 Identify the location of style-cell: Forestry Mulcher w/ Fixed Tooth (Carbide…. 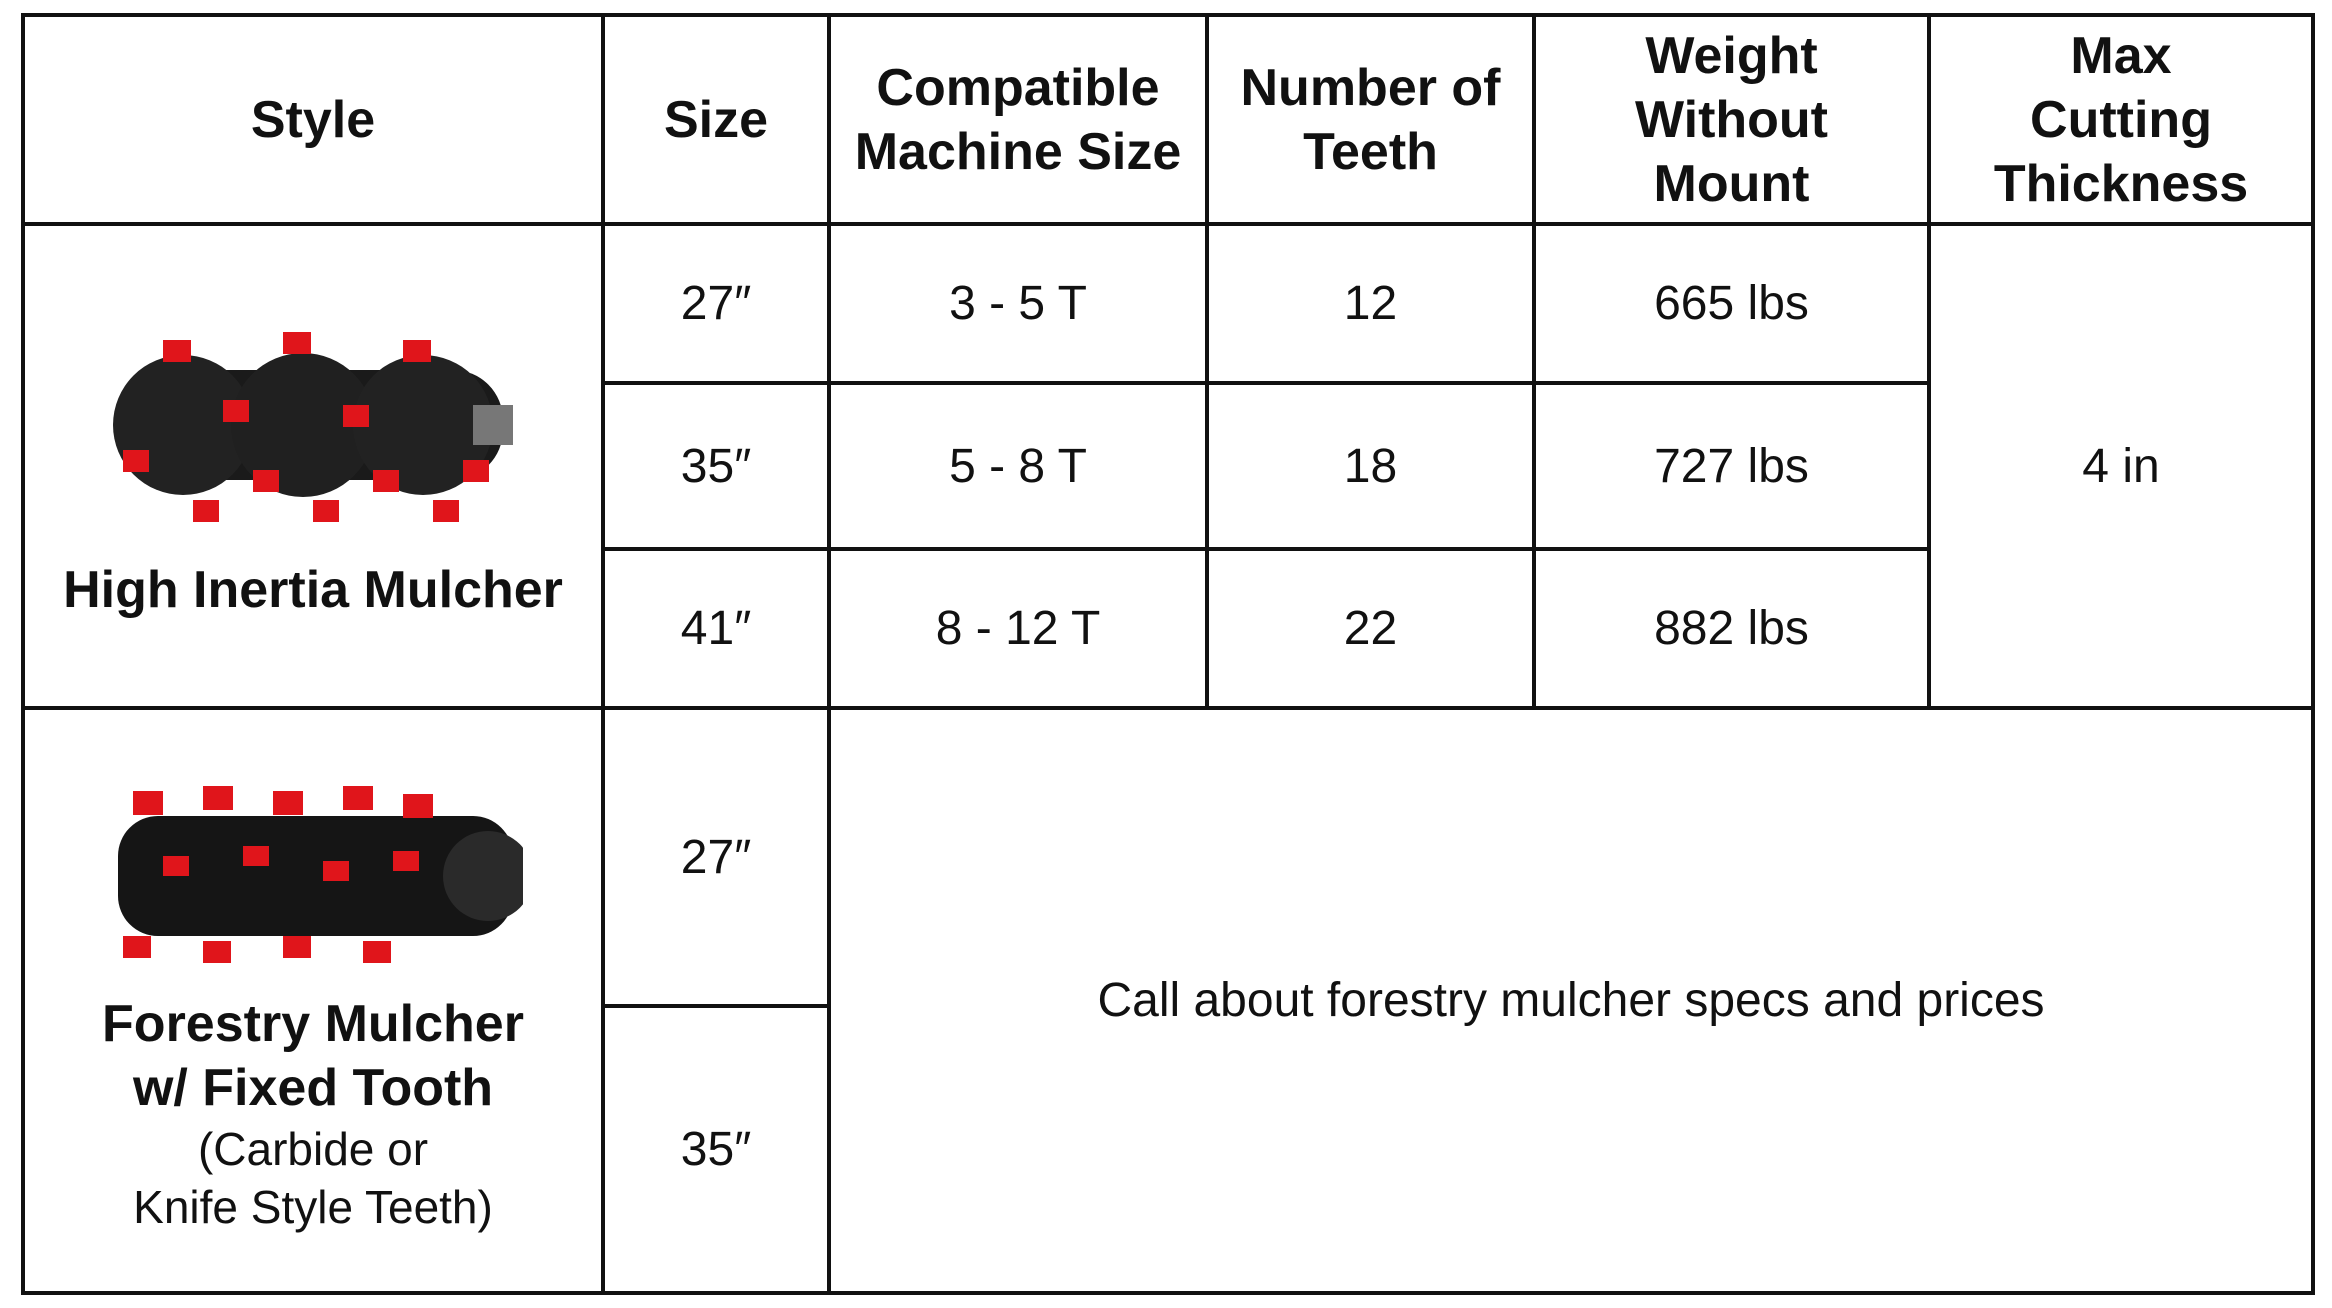
(313, 1000).